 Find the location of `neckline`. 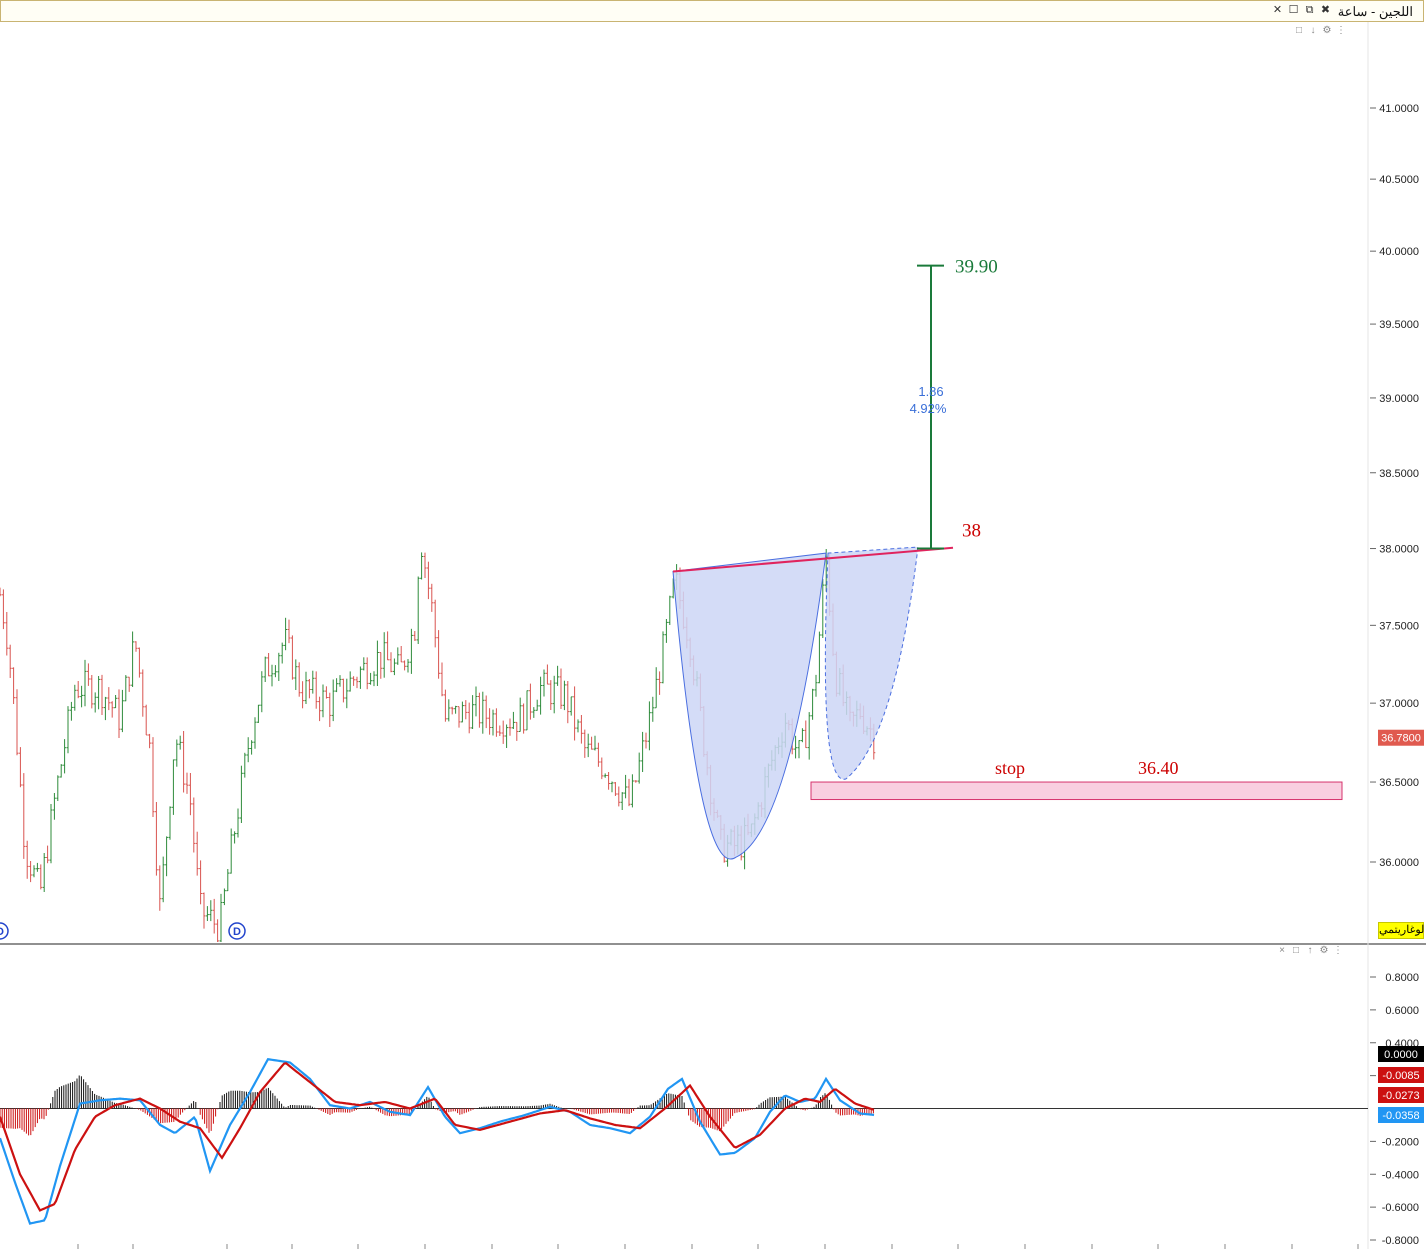

neckline is located at coordinates (813, 559).